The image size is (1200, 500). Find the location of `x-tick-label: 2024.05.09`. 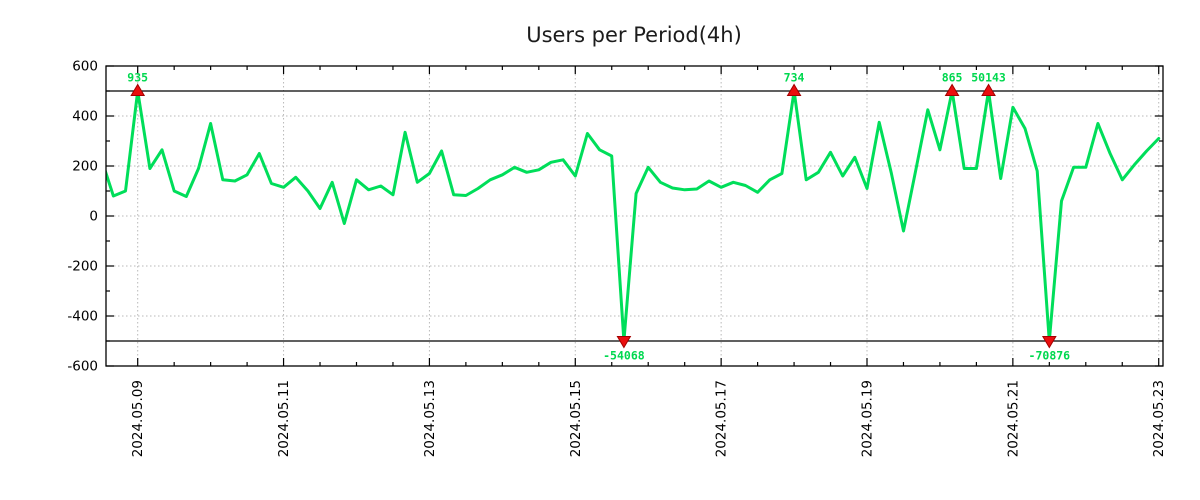

x-tick-label: 2024.05.09 is located at coordinates (138, 418).